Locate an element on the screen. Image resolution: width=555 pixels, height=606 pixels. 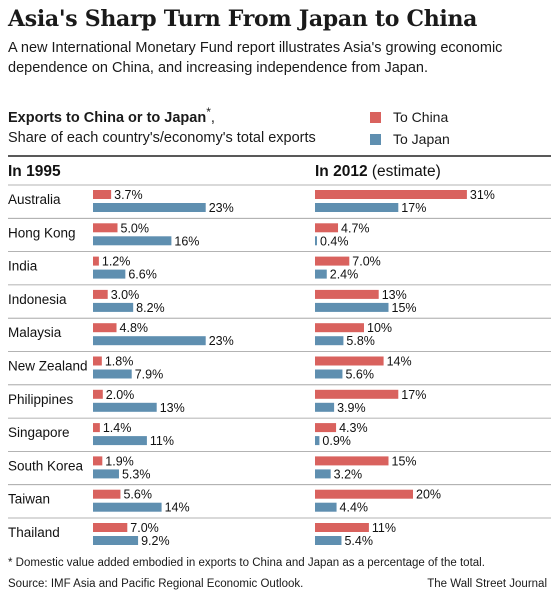
category-label: Indonesia is located at coordinates (37, 299).